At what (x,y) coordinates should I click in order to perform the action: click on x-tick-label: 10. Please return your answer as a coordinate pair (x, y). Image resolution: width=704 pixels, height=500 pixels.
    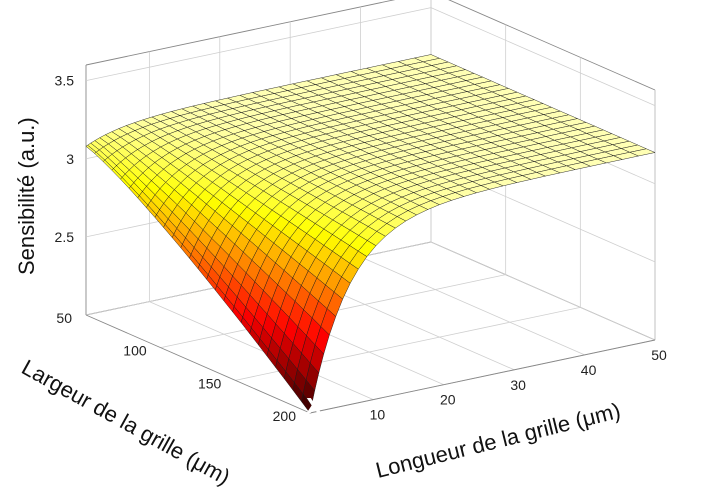
    Looking at the image, I should click on (378, 415).